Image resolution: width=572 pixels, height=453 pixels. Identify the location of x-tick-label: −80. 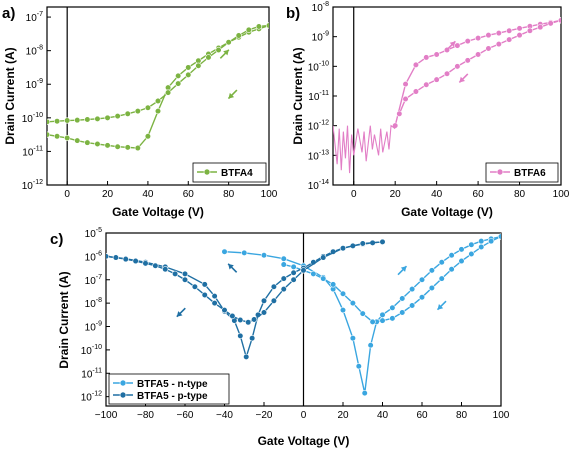
(145, 415).